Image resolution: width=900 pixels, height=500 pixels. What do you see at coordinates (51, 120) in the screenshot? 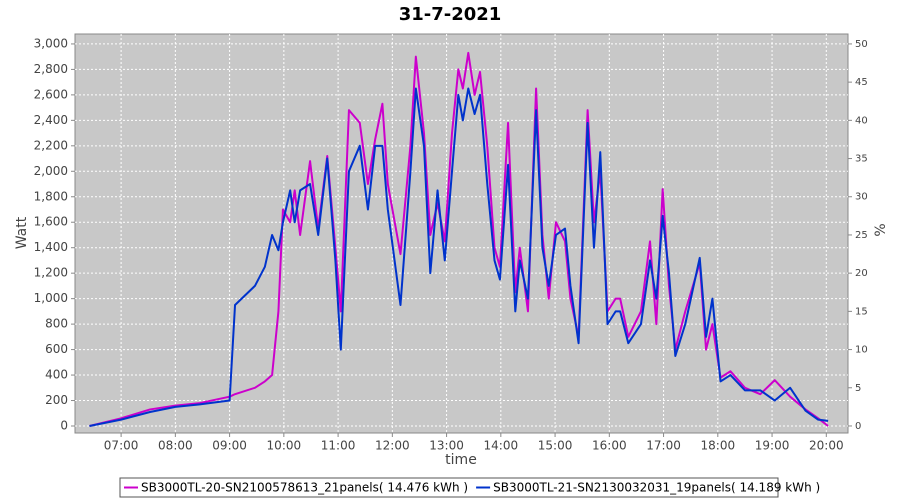
I see `y-tick-label: 2,400` at bounding box center [51, 120].